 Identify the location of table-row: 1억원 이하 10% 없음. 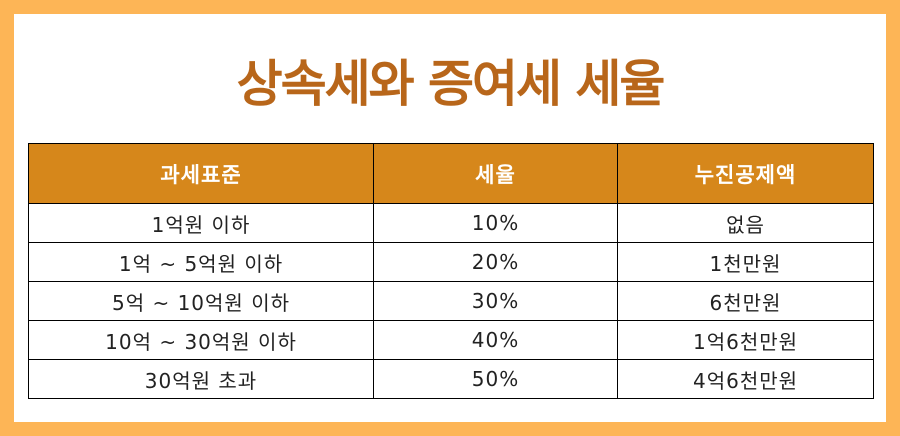
(451, 223).